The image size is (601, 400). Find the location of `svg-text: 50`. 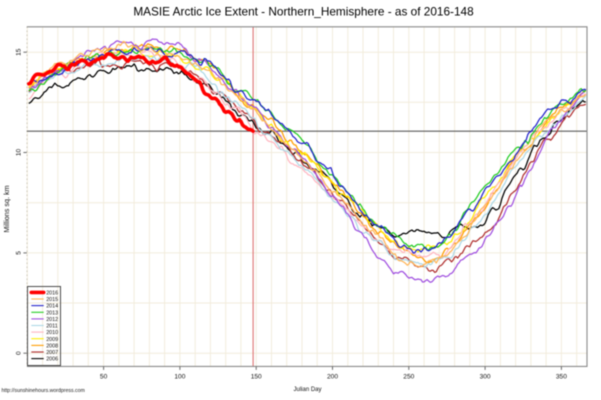

svg-text: 50 is located at coordinates (104, 377).